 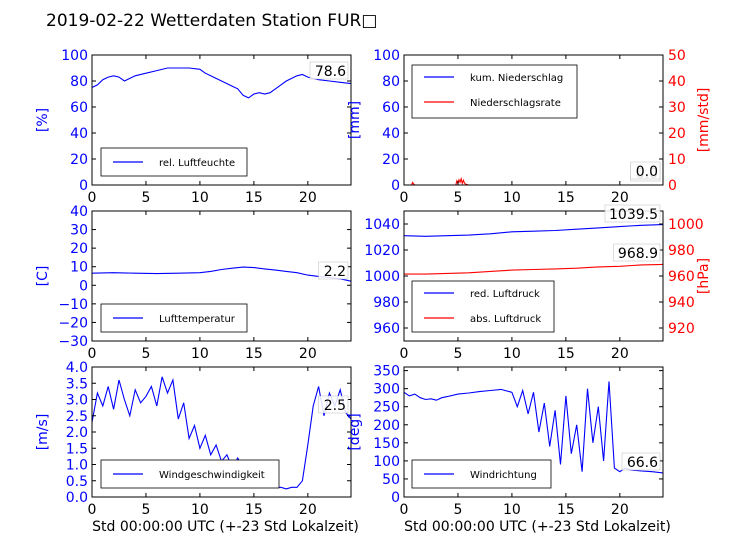 I want to click on y-tick-label: 200, so click(x=386, y=426).